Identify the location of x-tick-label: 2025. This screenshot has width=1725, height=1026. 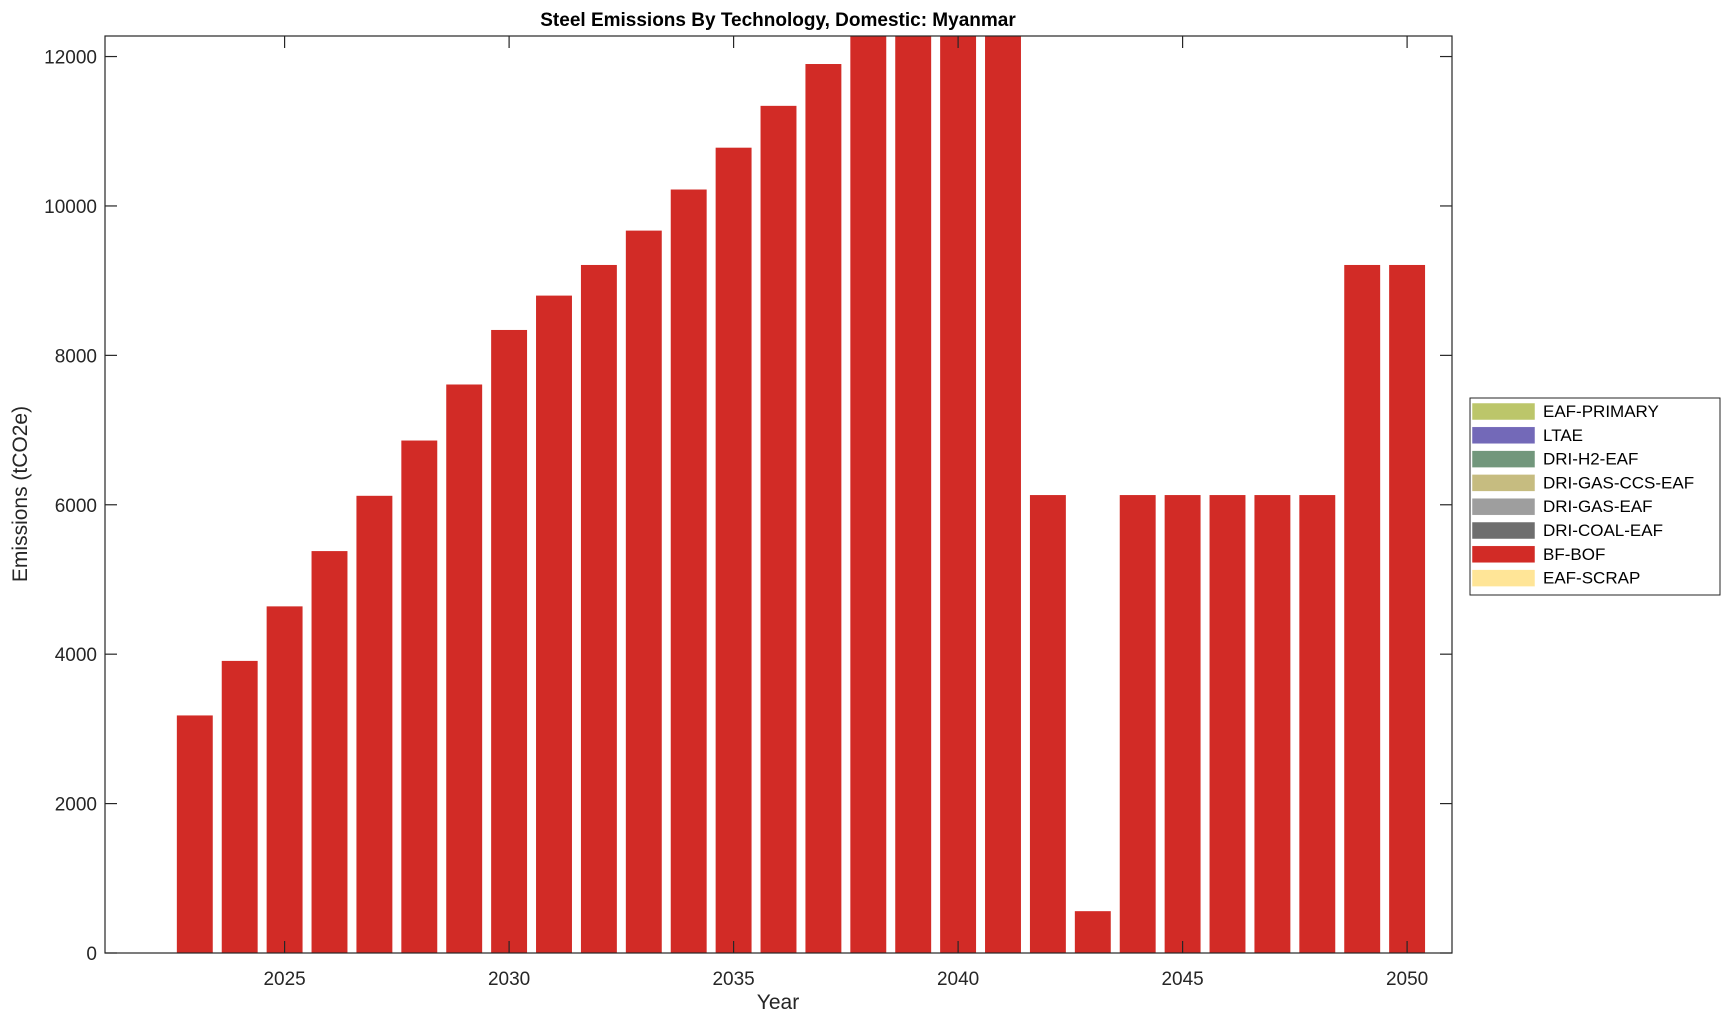
(284, 979).